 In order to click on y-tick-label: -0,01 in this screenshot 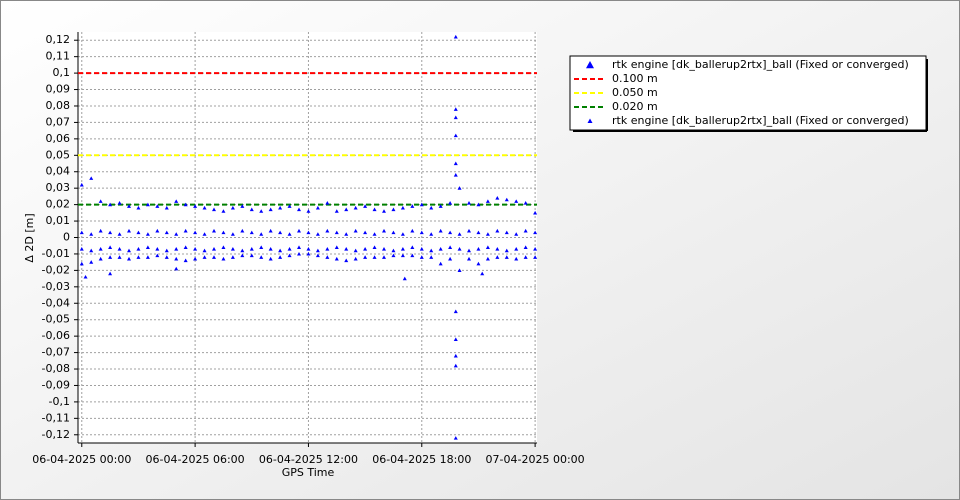, I will do `click(56, 253)`.